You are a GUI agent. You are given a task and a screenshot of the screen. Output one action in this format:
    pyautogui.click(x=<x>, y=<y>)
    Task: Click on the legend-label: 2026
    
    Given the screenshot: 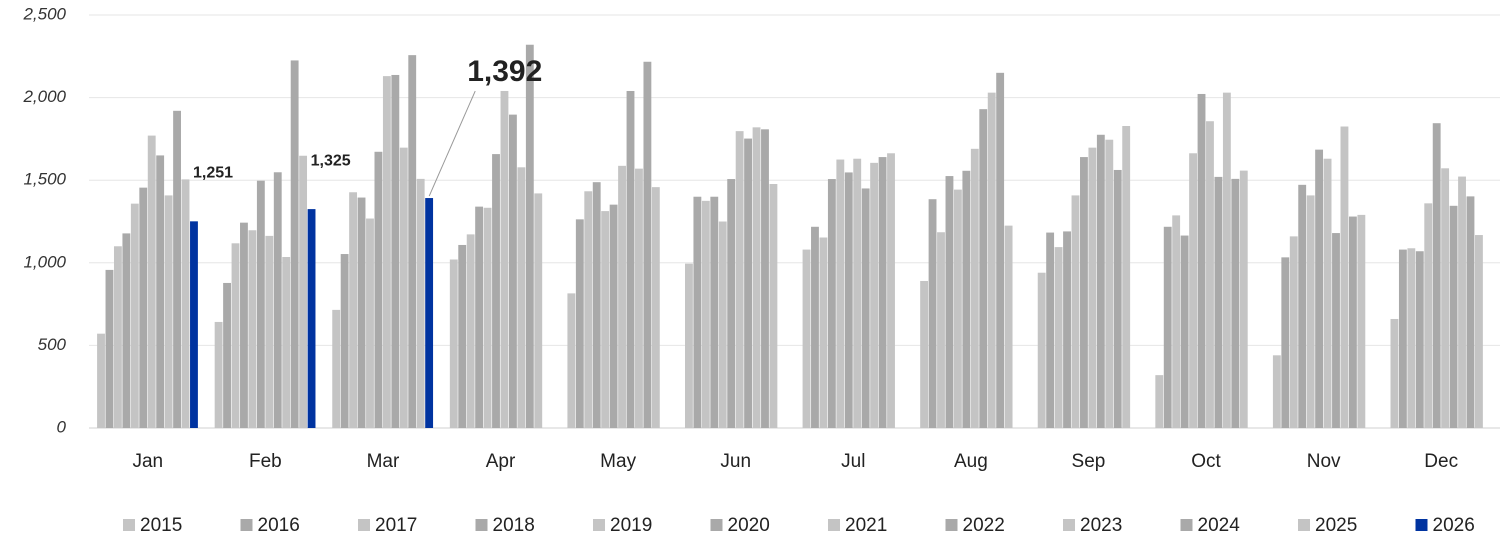 What is the action you would take?
    pyautogui.click(x=1454, y=525)
    